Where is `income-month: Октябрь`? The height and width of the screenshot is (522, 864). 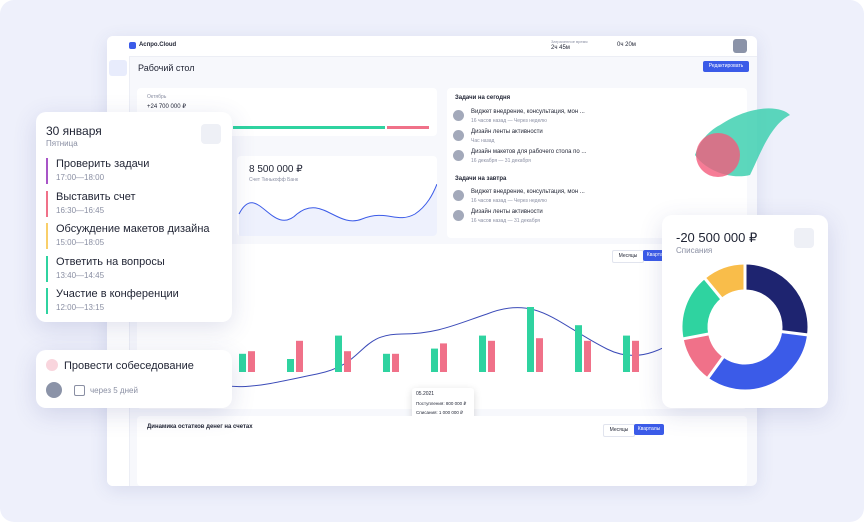 income-month: Октябрь is located at coordinates (157, 97).